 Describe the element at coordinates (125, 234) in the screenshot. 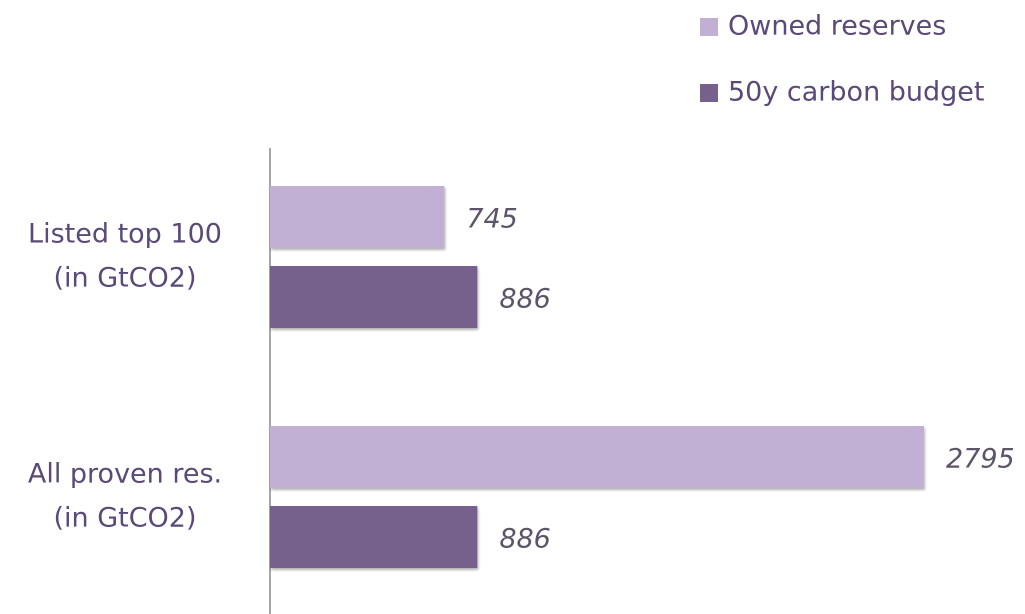

I see `y-tick-label: Listed top 100` at that location.